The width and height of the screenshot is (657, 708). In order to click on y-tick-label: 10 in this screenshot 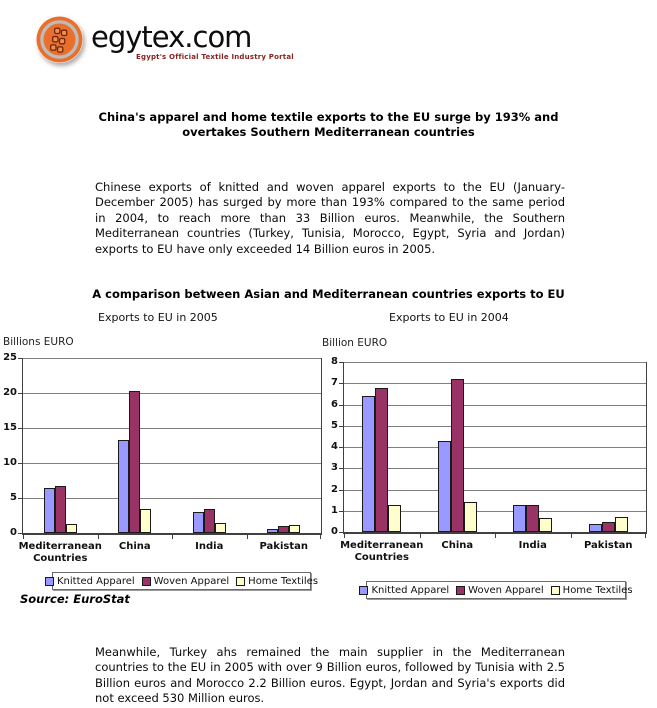, I will do `click(10, 462)`.